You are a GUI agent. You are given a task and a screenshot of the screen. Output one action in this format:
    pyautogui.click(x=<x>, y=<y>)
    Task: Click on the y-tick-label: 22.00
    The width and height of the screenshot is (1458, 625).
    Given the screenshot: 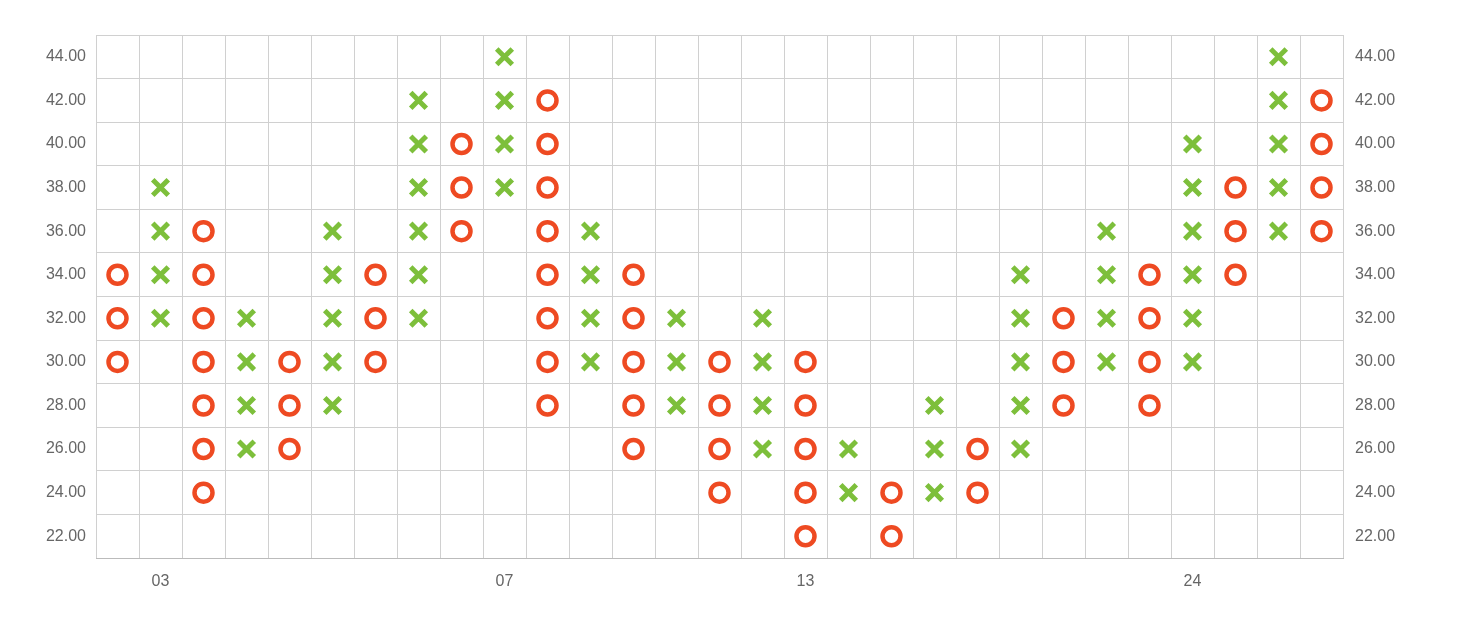 What is the action you would take?
    pyautogui.click(x=66, y=535)
    